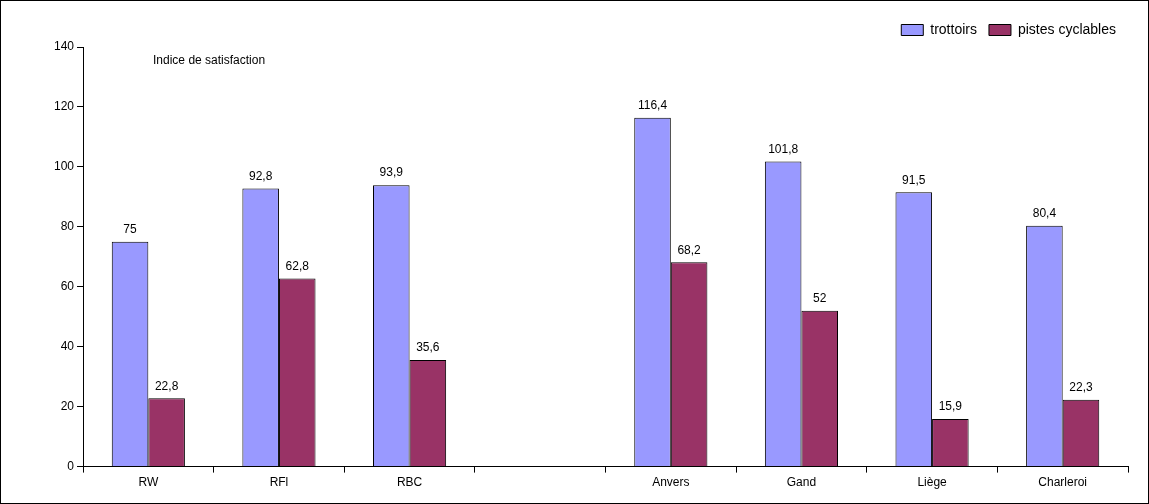 The width and height of the screenshot is (1149, 504). I want to click on data-label: 91,5, so click(914, 179).